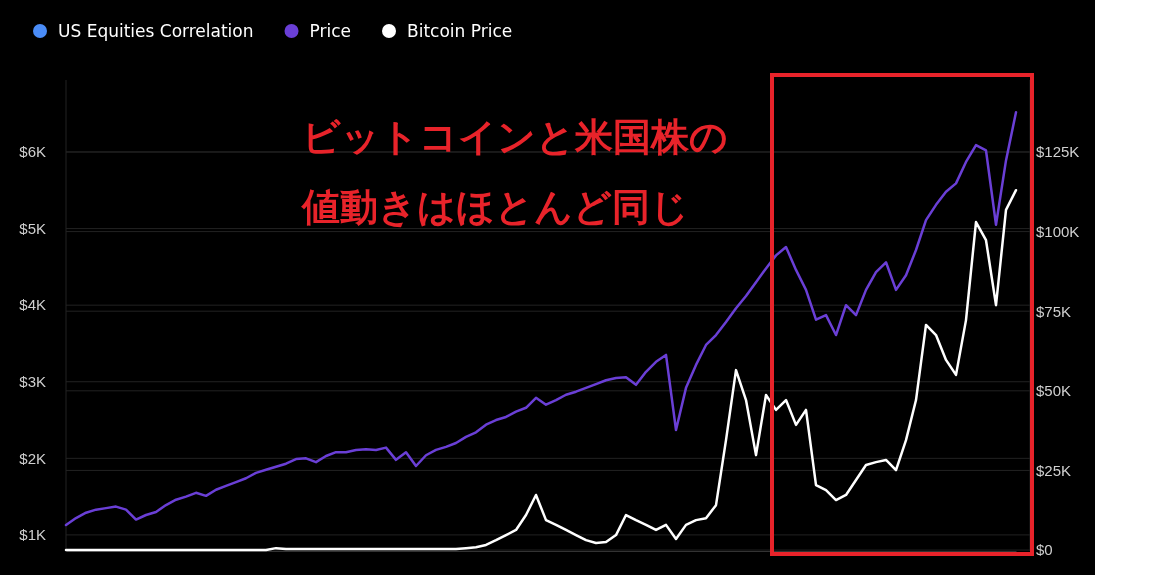 This screenshot has width=1157, height=575. Describe the element at coordinates (1058, 231) in the screenshot. I see `y2-tick-label: $100K` at that location.